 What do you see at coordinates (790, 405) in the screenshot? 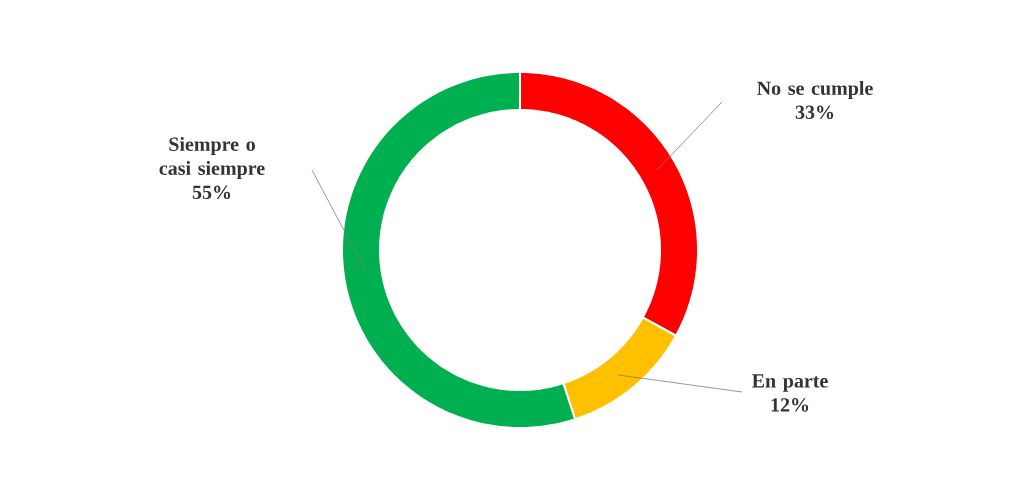
I see `data-label: 12%` at bounding box center [790, 405].